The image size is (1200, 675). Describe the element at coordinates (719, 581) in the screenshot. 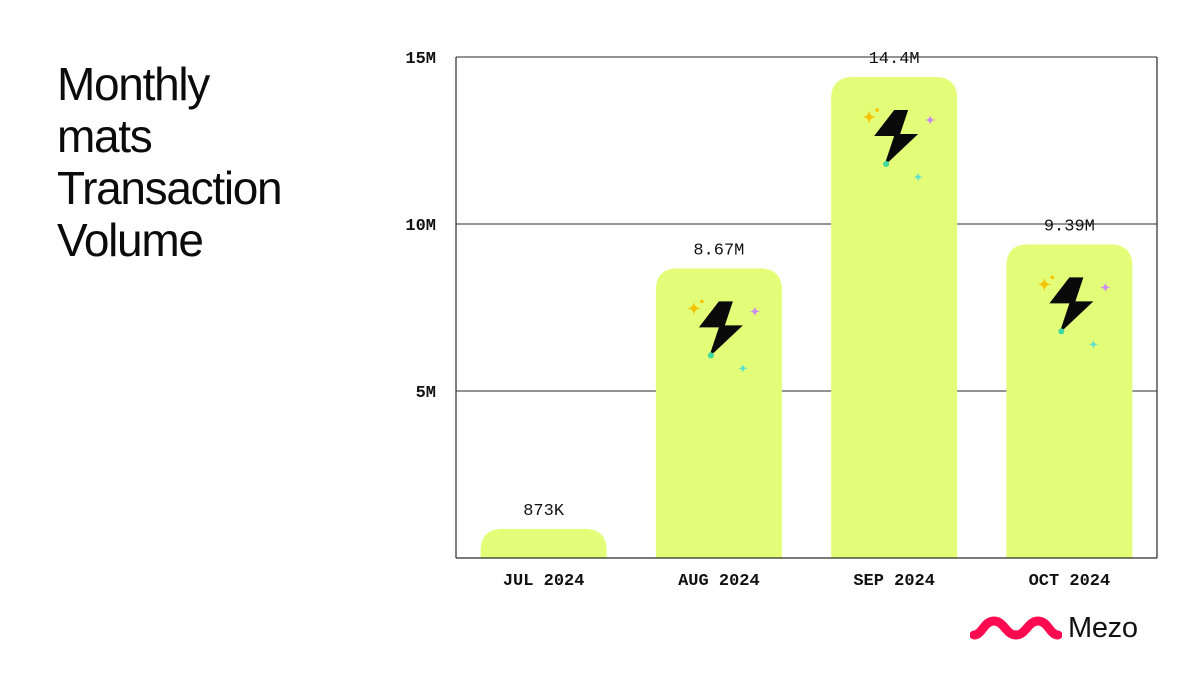

I see `x-tick-label: AUG 2024` at that location.